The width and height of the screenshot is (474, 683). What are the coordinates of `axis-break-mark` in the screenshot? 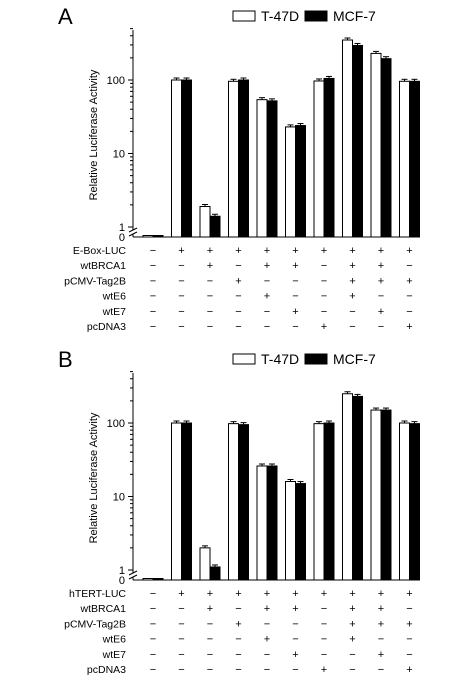 It's located at (133, 575).